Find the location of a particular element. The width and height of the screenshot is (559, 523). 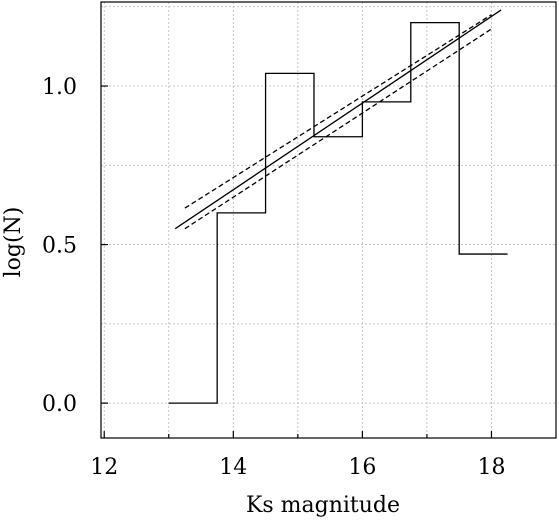

y-axis-title: log(N) is located at coordinates (13, 242).